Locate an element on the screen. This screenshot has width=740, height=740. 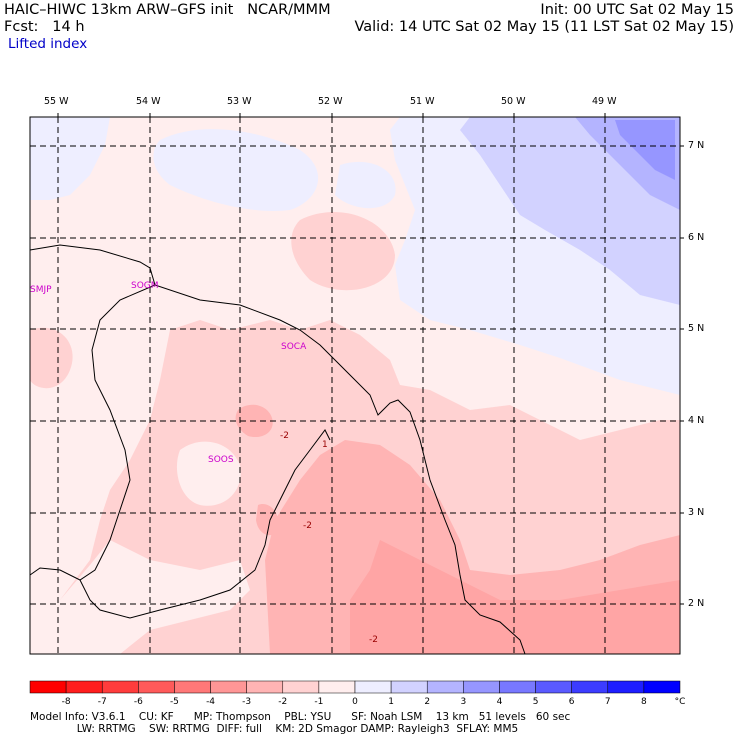
lon-label-51w: 51 W is located at coordinates (422, 101).